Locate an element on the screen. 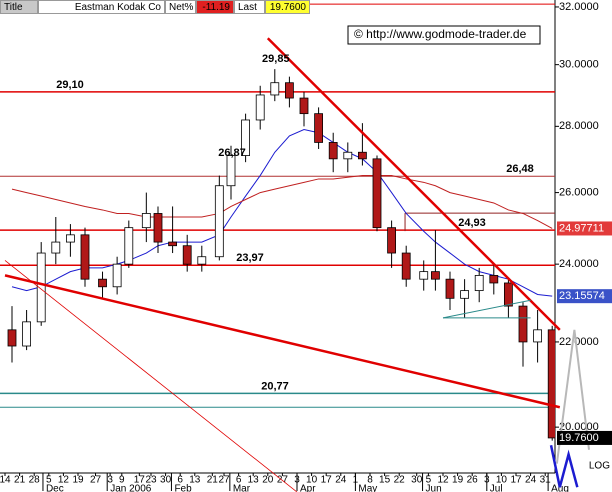 The width and height of the screenshot is (612, 492). y-tick-label: 30.0000 is located at coordinates (579, 65).